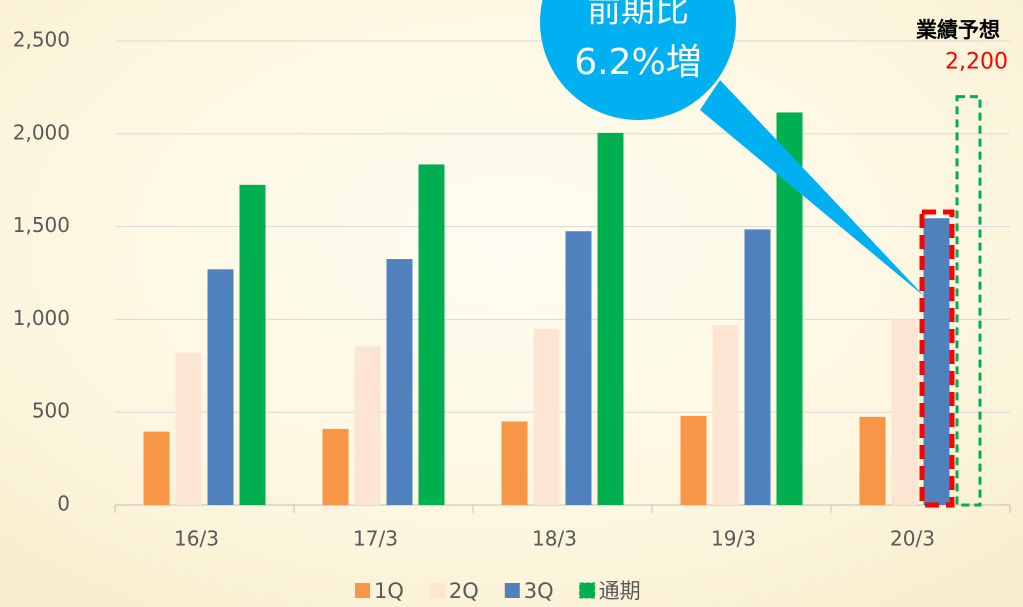 The height and width of the screenshot is (607, 1023). Describe the element at coordinates (464, 591) in the screenshot. I see `legend-label: 2Q` at that location.